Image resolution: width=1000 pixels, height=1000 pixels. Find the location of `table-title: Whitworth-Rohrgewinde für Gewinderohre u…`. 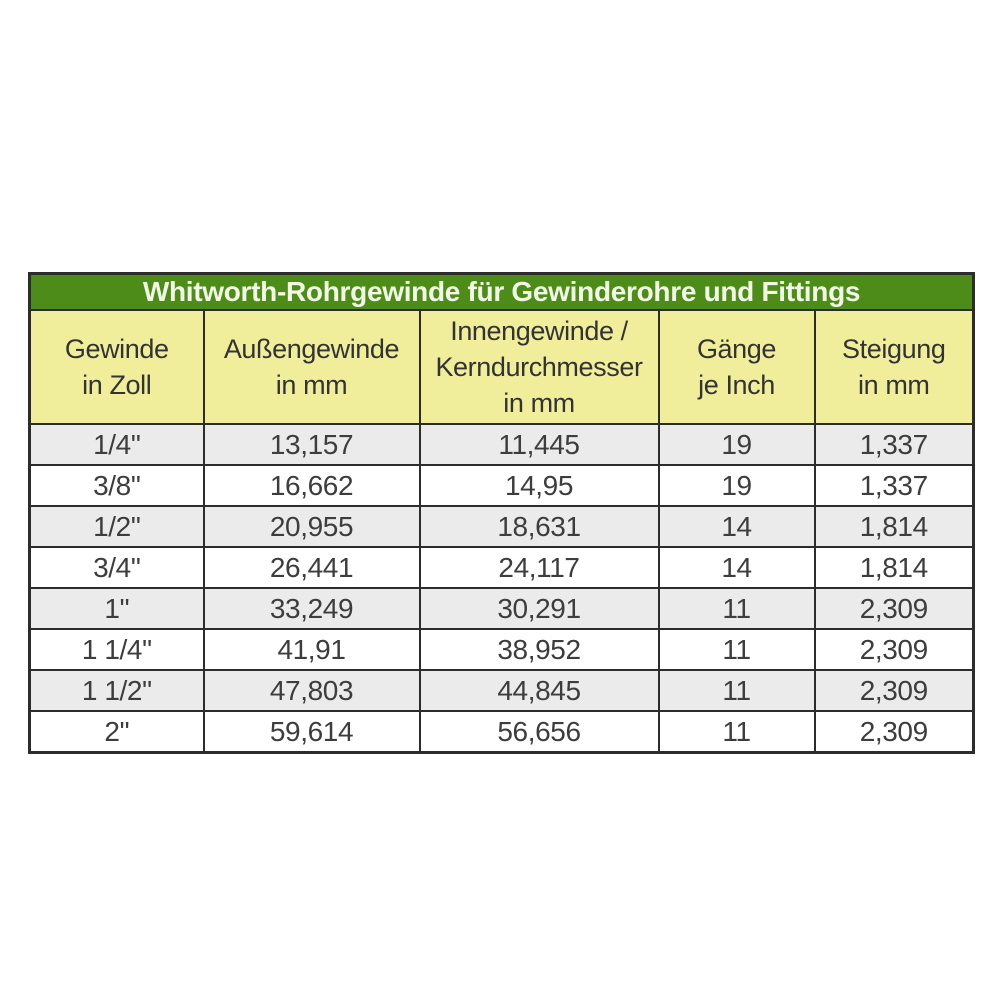

table-title: Whitworth-Rohrgewinde für Gewinderohre u… is located at coordinates (501, 291).